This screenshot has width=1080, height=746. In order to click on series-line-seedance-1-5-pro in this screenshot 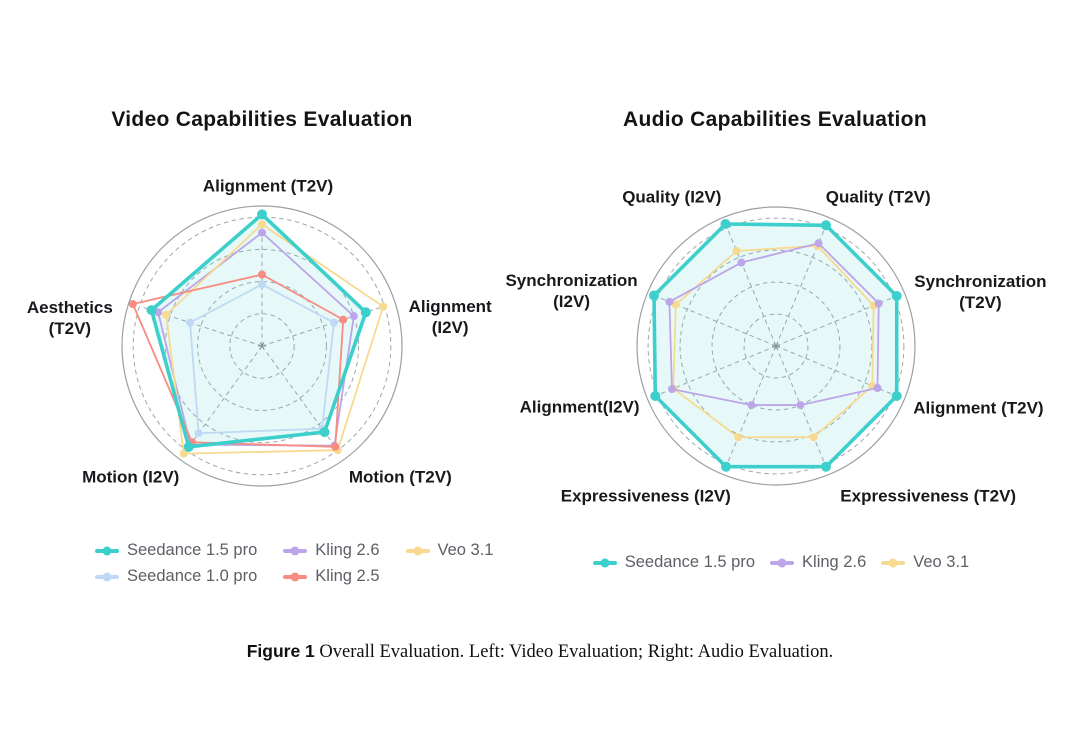, I will do `click(258, 330)`.